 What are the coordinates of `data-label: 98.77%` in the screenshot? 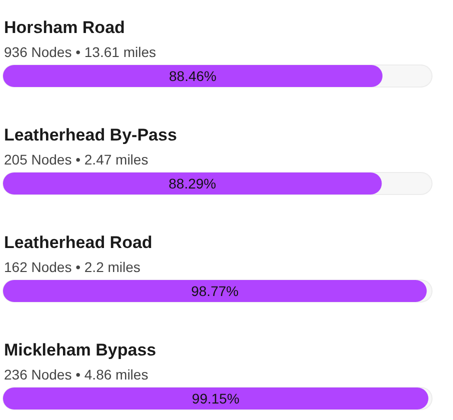 It's located at (215, 291).